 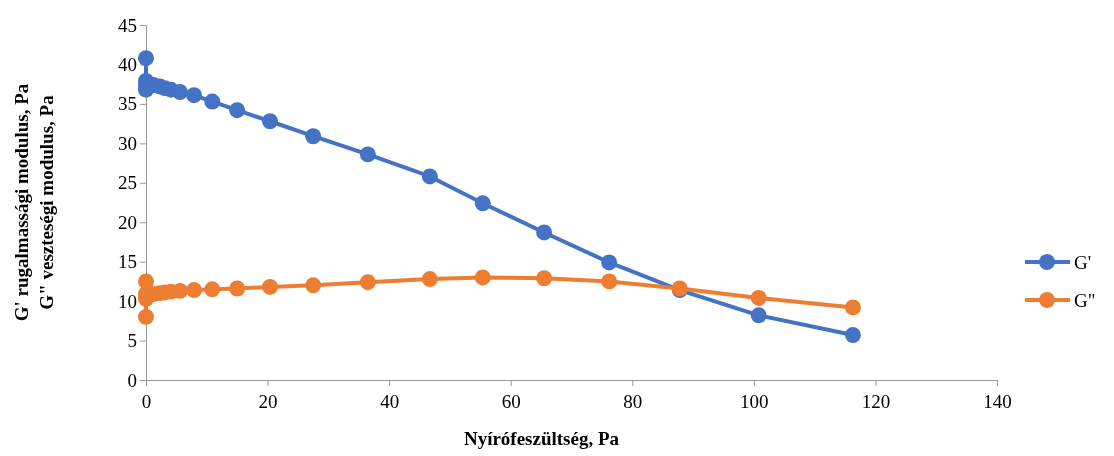 I want to click on y-tick-label: 35, so click(x=127, y=104).